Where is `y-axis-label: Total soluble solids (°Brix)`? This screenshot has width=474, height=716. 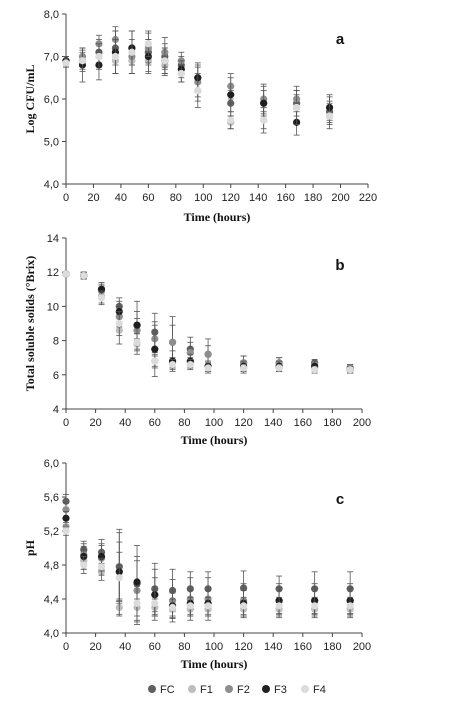
y-axis-label: Total soluble solids (°Brix) is located at coordinates (30, 323).